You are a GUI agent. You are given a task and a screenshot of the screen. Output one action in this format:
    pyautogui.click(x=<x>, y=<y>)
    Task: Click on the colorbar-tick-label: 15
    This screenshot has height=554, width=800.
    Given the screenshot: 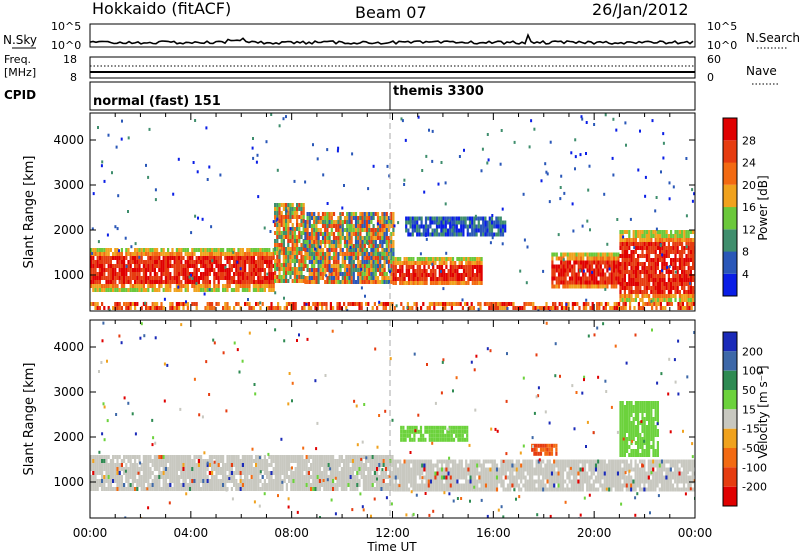 What is the action you would take?
    pyautogui.click(x=749, y=409)
    